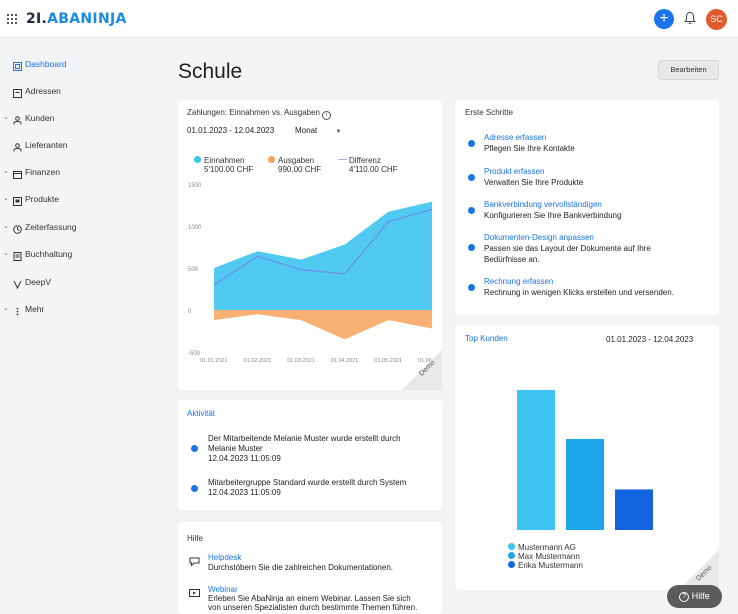 Image resolution: width=738 pixels, height=614 pixels. What do you see at coordinates (49, 254) in the screenshot?
I see `sidebar-item-label: Buchhaltung` at bounding box center [49, 254].